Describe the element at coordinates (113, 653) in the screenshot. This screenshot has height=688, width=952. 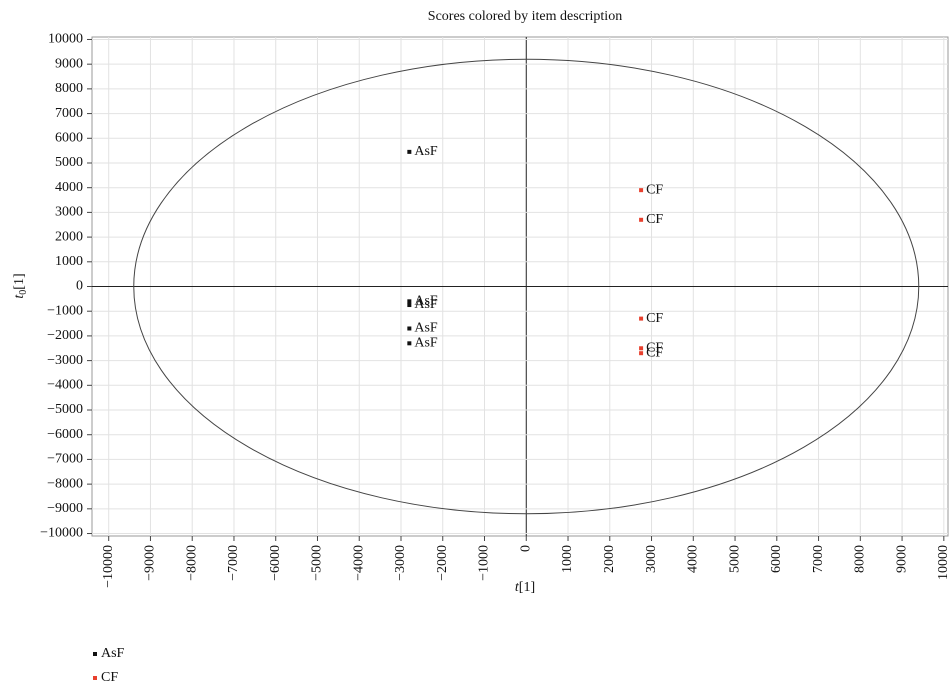
I see `legend-label: AsF` at that location.